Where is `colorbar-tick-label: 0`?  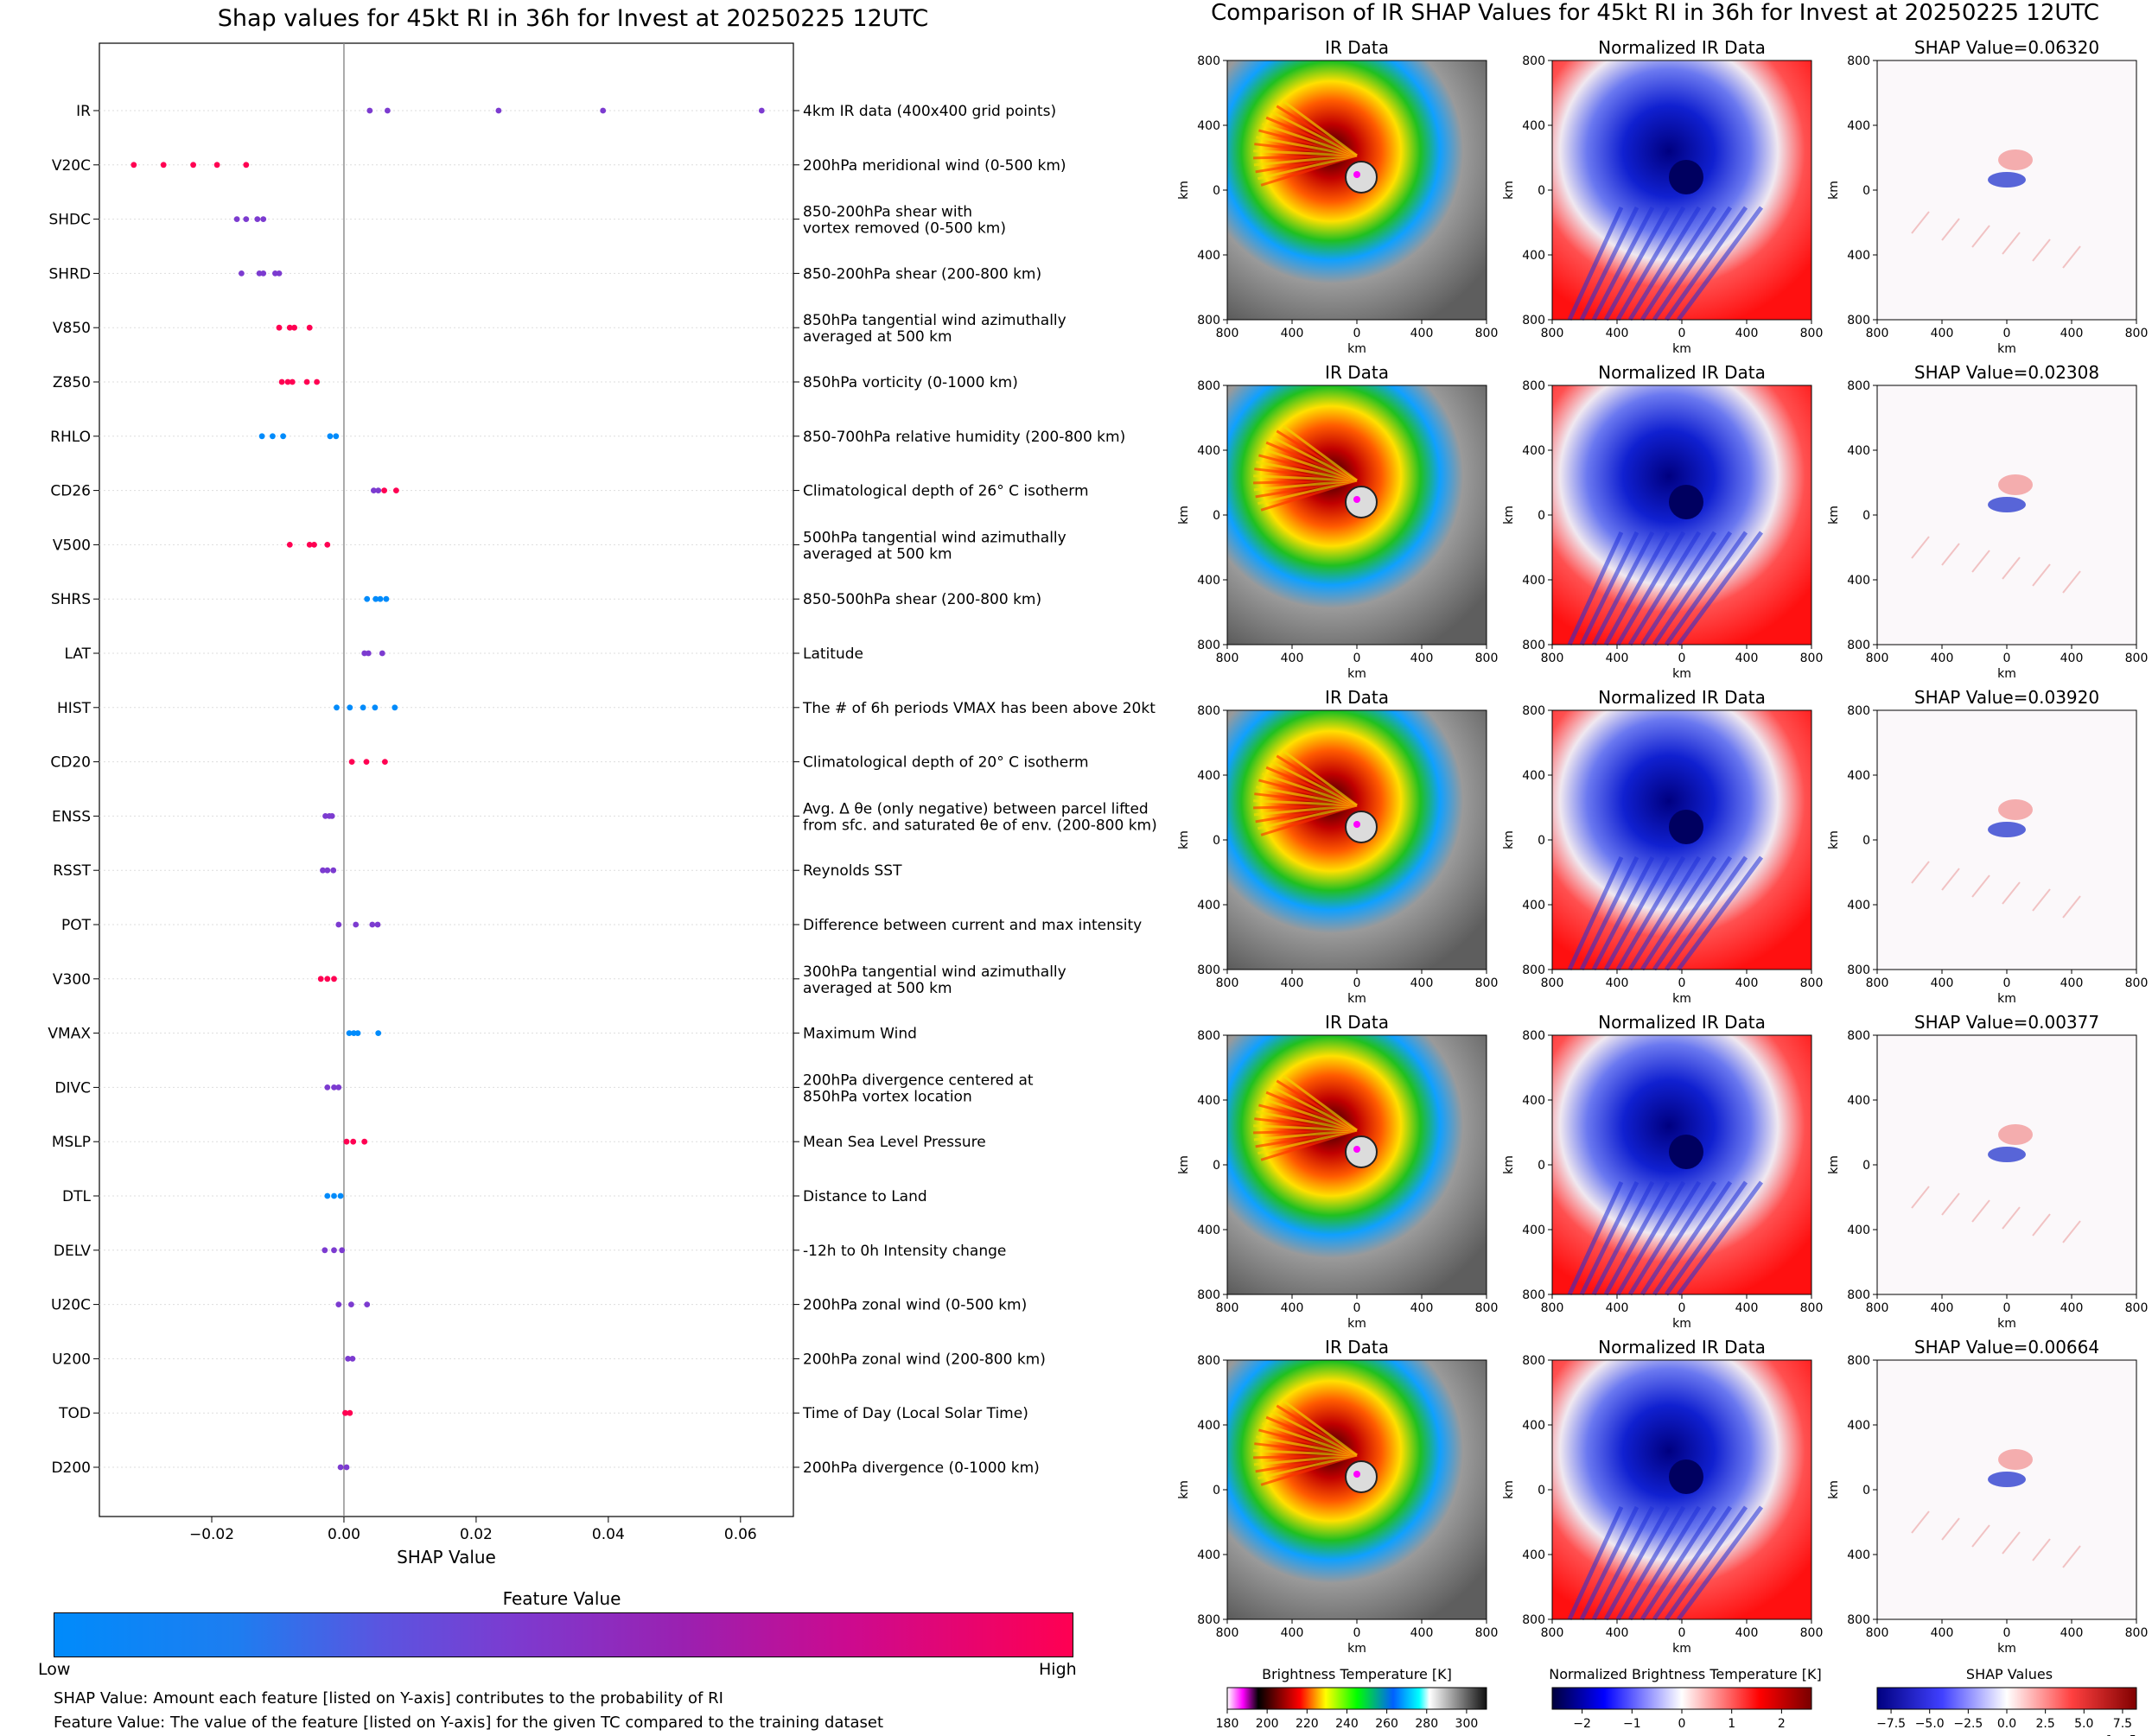
colorbar-tick-label: 0 is located at coordinates (1682, 1724).